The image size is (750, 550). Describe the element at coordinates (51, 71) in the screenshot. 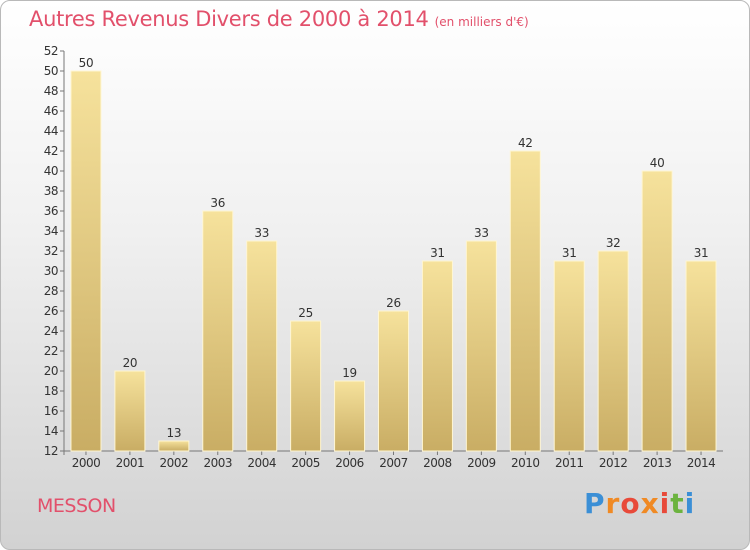

I see `y-tick-label: 50` at that location.